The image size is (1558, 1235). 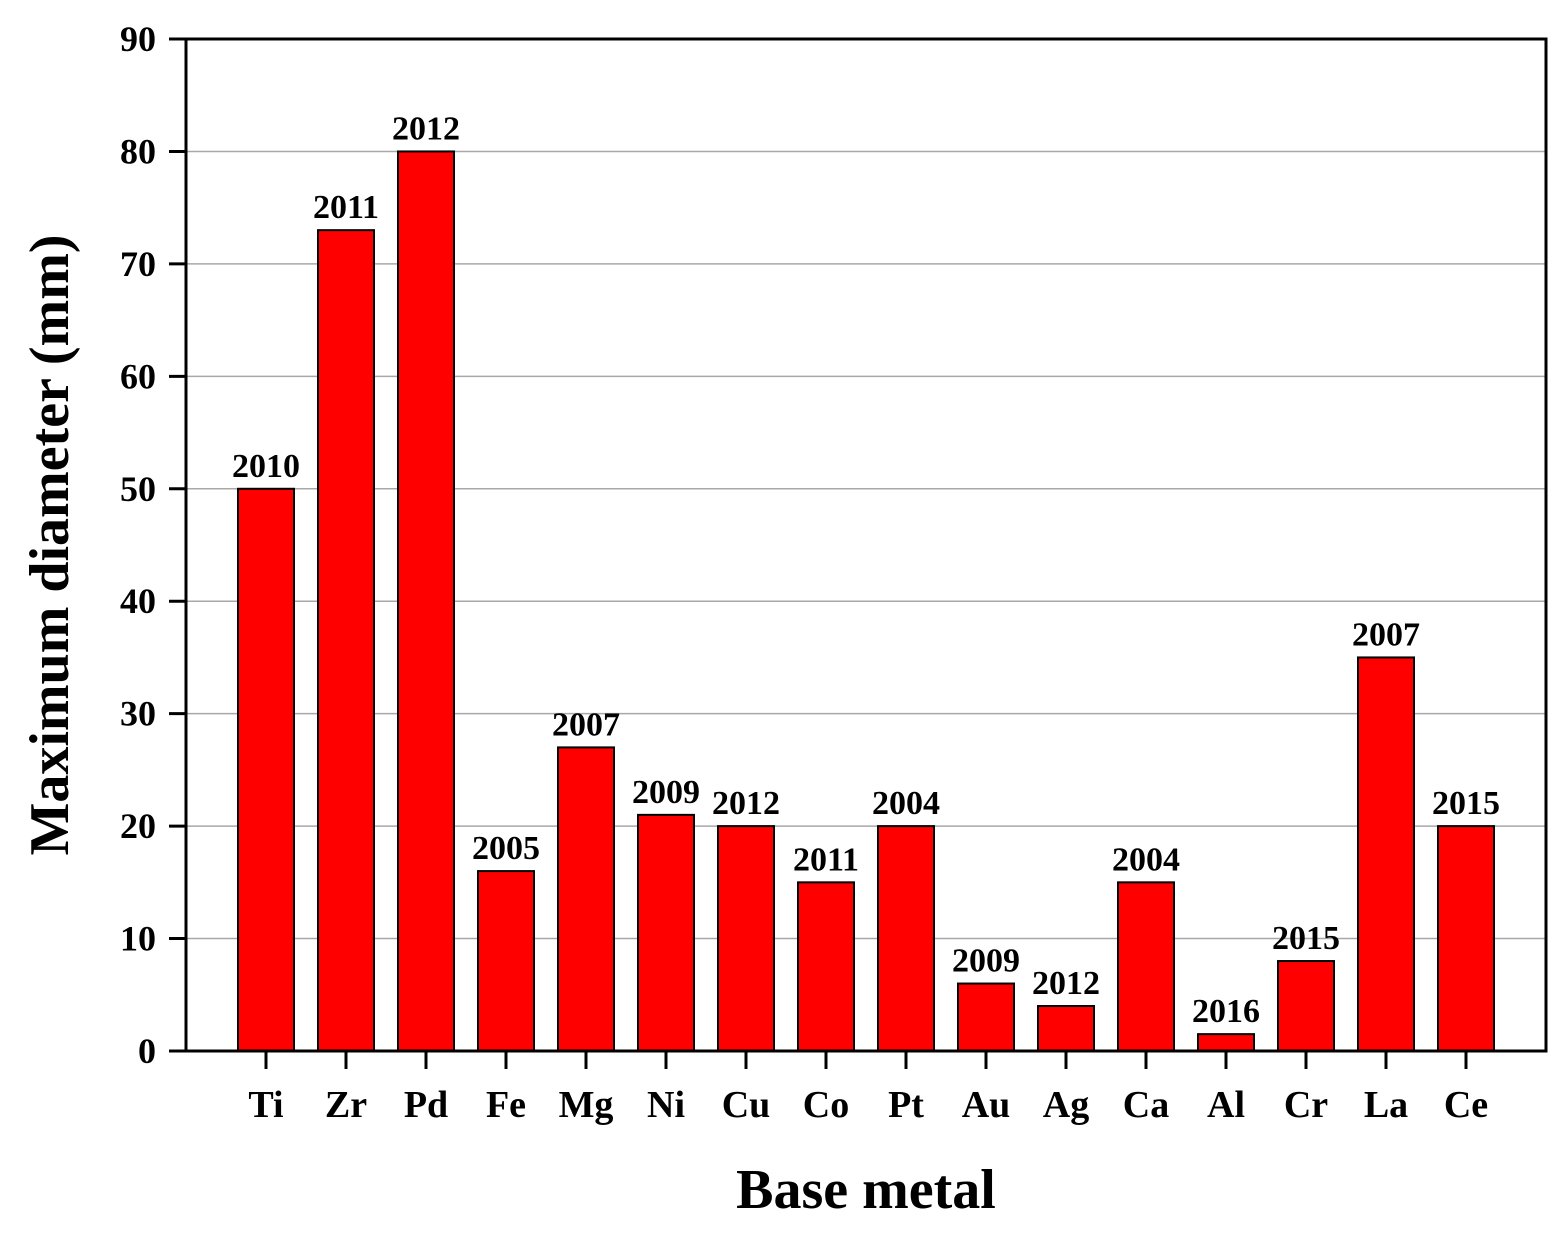 I want to click on data-label-zr: 2011, so click(x=346, y=207).